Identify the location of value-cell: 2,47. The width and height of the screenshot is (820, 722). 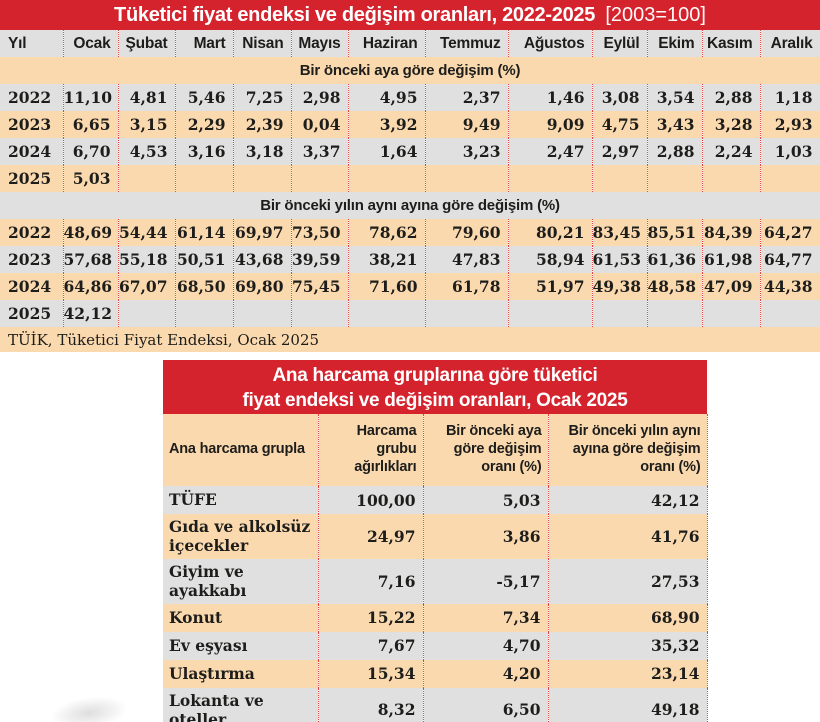
(550, 151).